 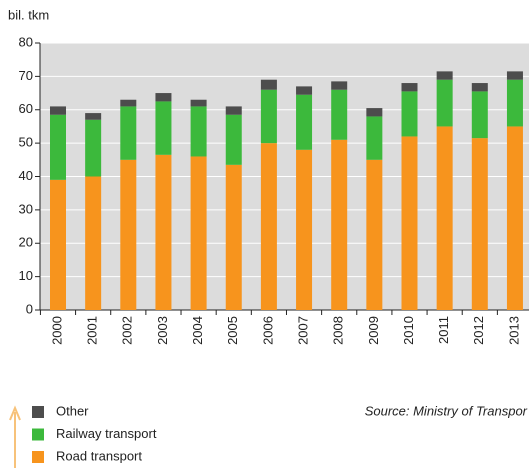 What do you see at coordinates (443, 330) in the screenshot?
I see `x-tick-label: 2011` at bounding box center [443, 330].